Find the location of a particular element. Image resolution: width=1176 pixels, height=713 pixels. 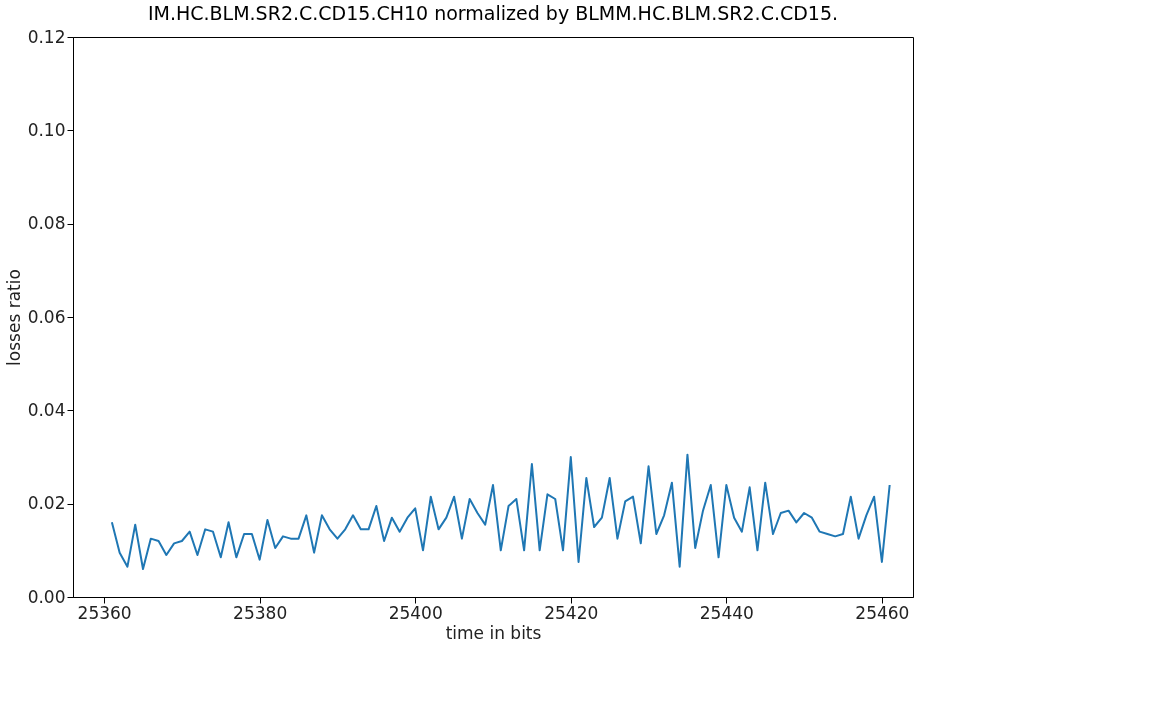

y-tick-label: 0.12 is located at coordinates (46, 36).